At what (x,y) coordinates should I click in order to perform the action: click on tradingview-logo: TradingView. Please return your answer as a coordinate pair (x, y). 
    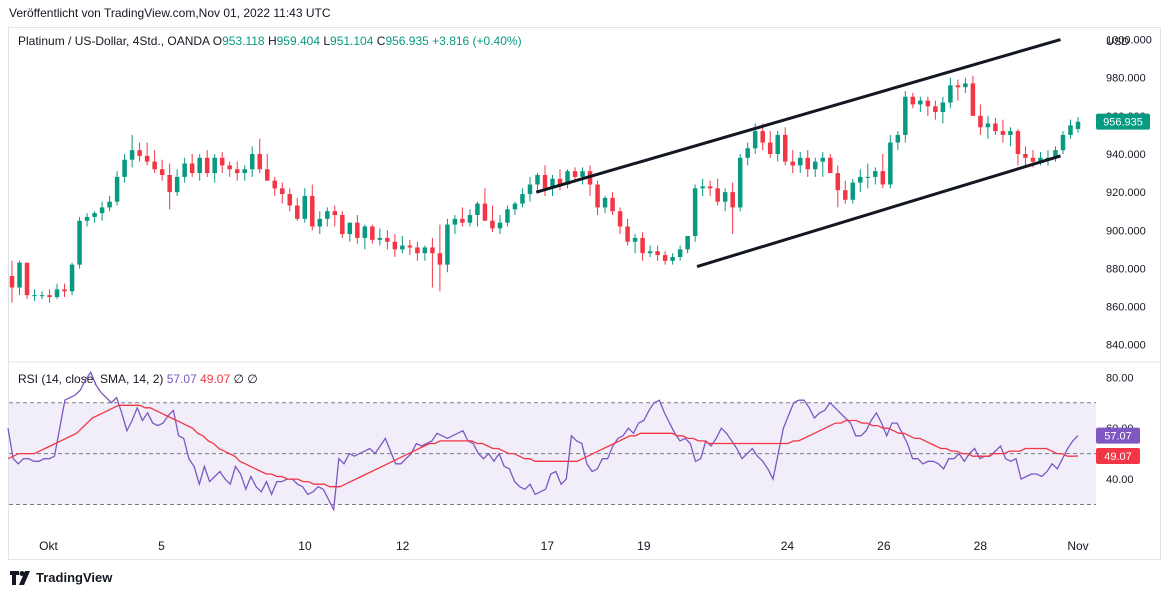
    Looking at the image, I should click on (61, 577).